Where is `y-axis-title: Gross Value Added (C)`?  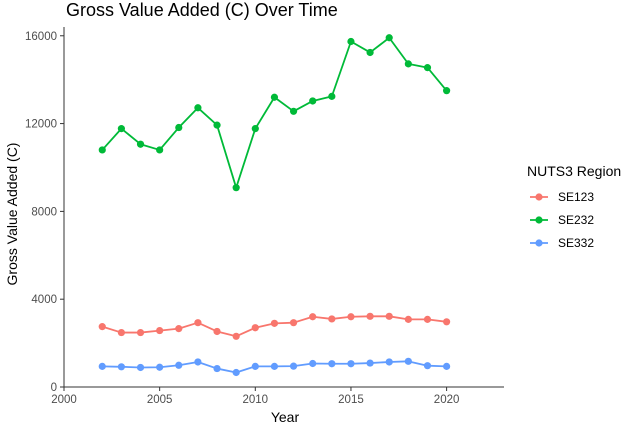 y-axis-title: Gross Value Added (C) is located at coordinates (12, 214).